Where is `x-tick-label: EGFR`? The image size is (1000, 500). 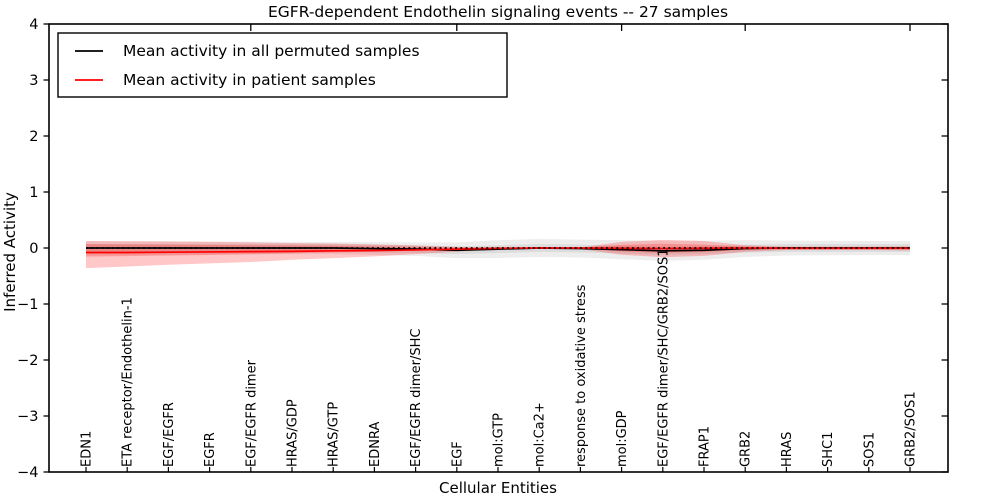
x-tick-label: EGFR is located at coordinates (210, 449).